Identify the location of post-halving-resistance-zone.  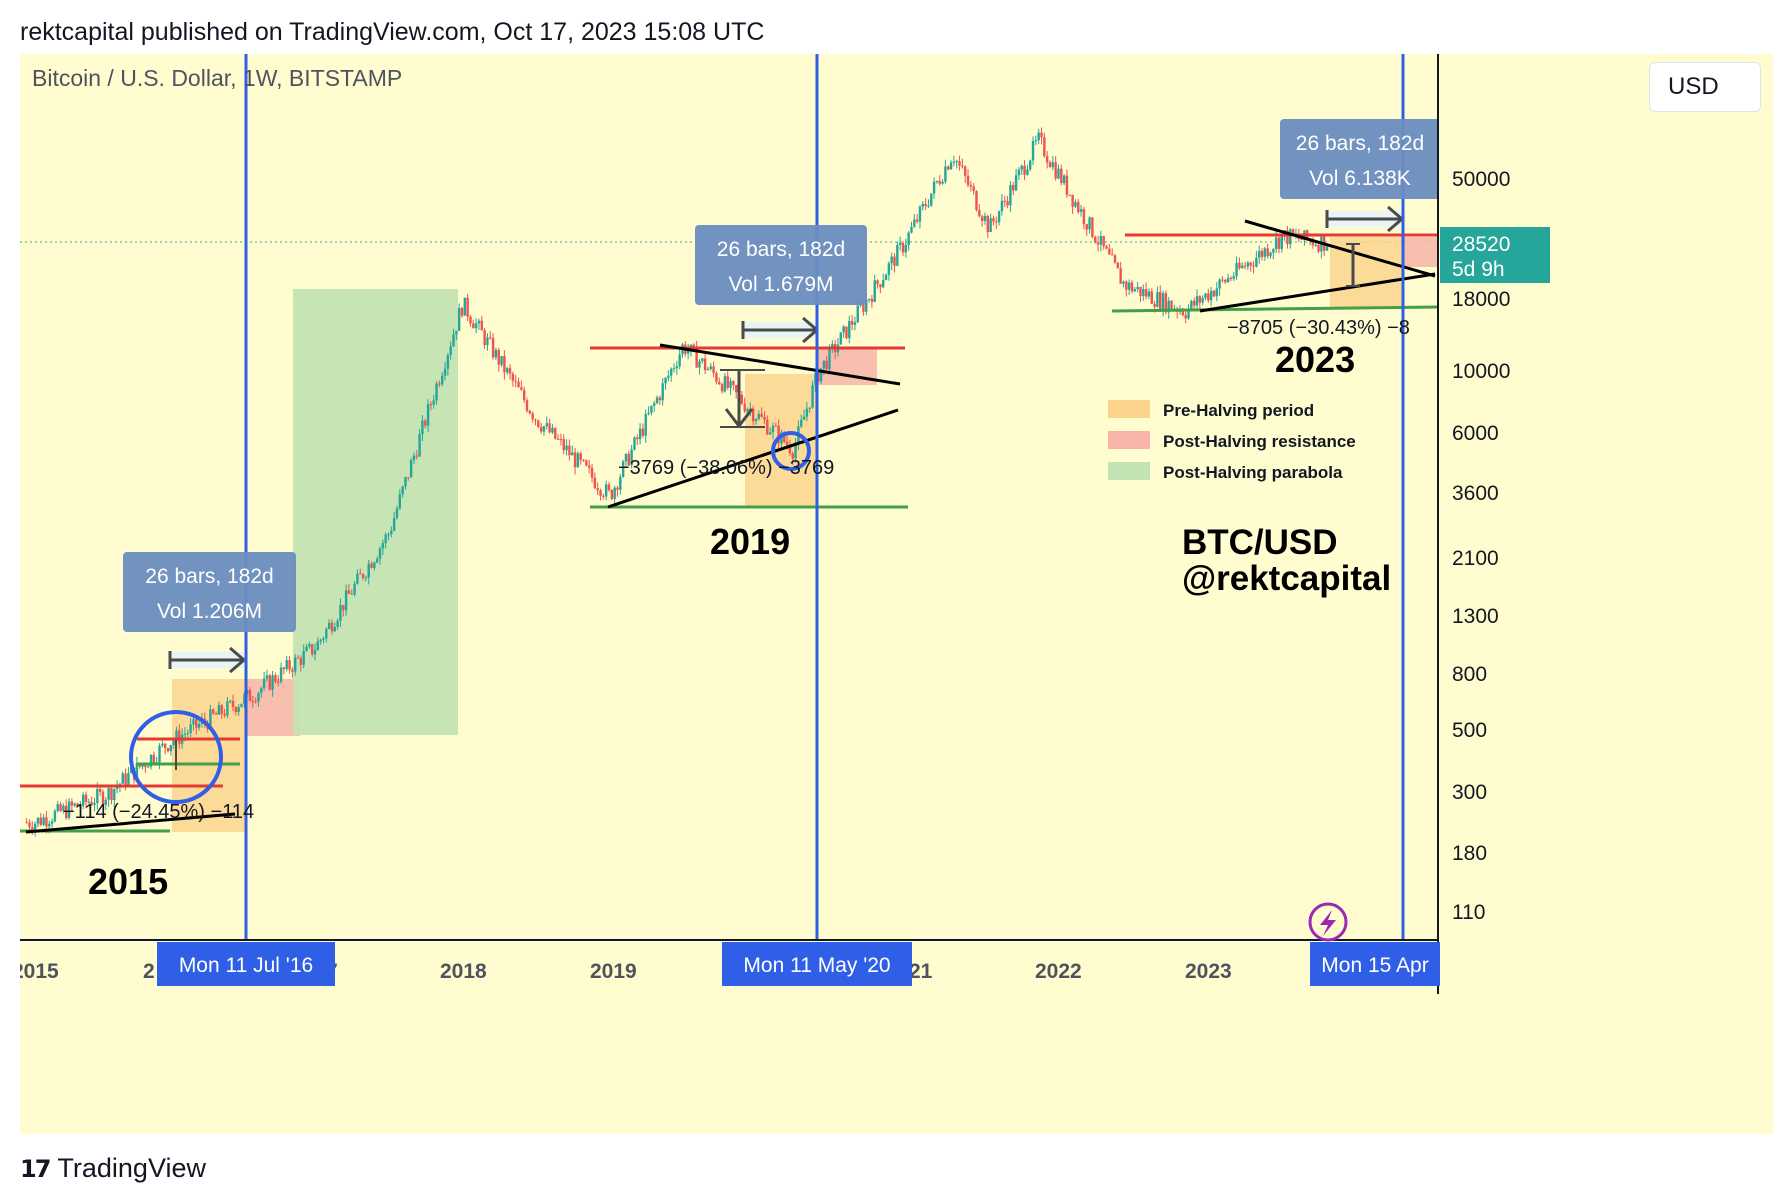
(1421, 252).